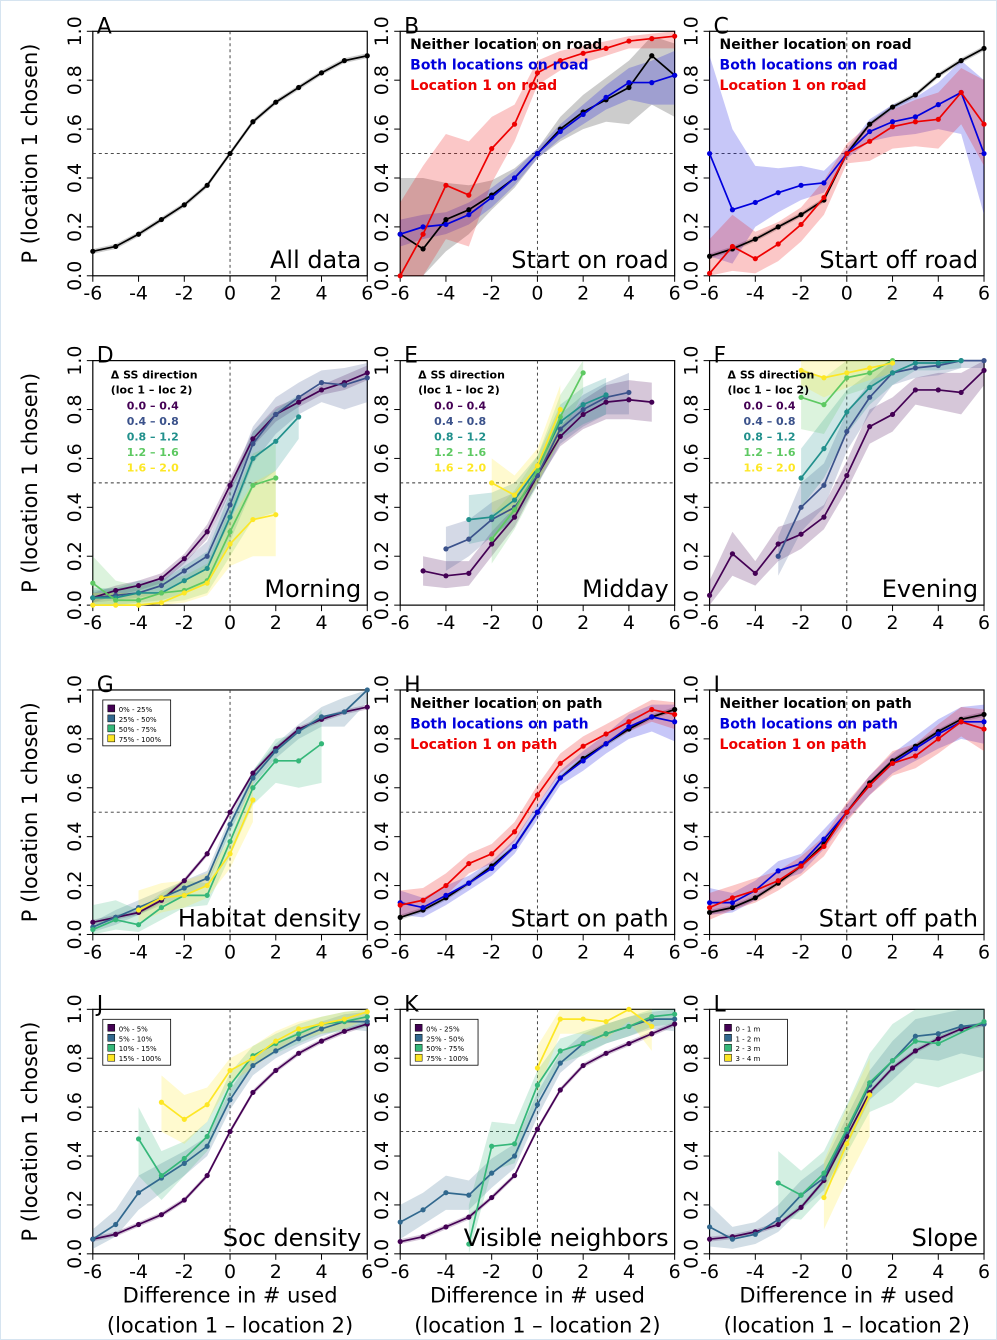  What do you see at coordinates (590, 918) in the screenshot?
I see `panel-label: Start on path` at bounding box center [590, 918].